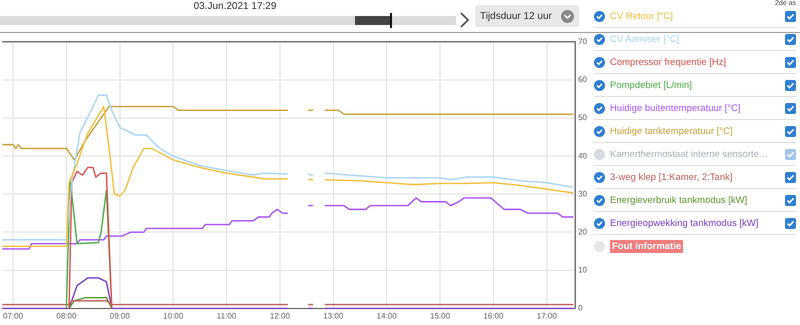  Describe the element at coordinates (672, 177) in the screenshot. I see `text: 3-weg klep [1:Kamer, 2:Tank]` at that location.